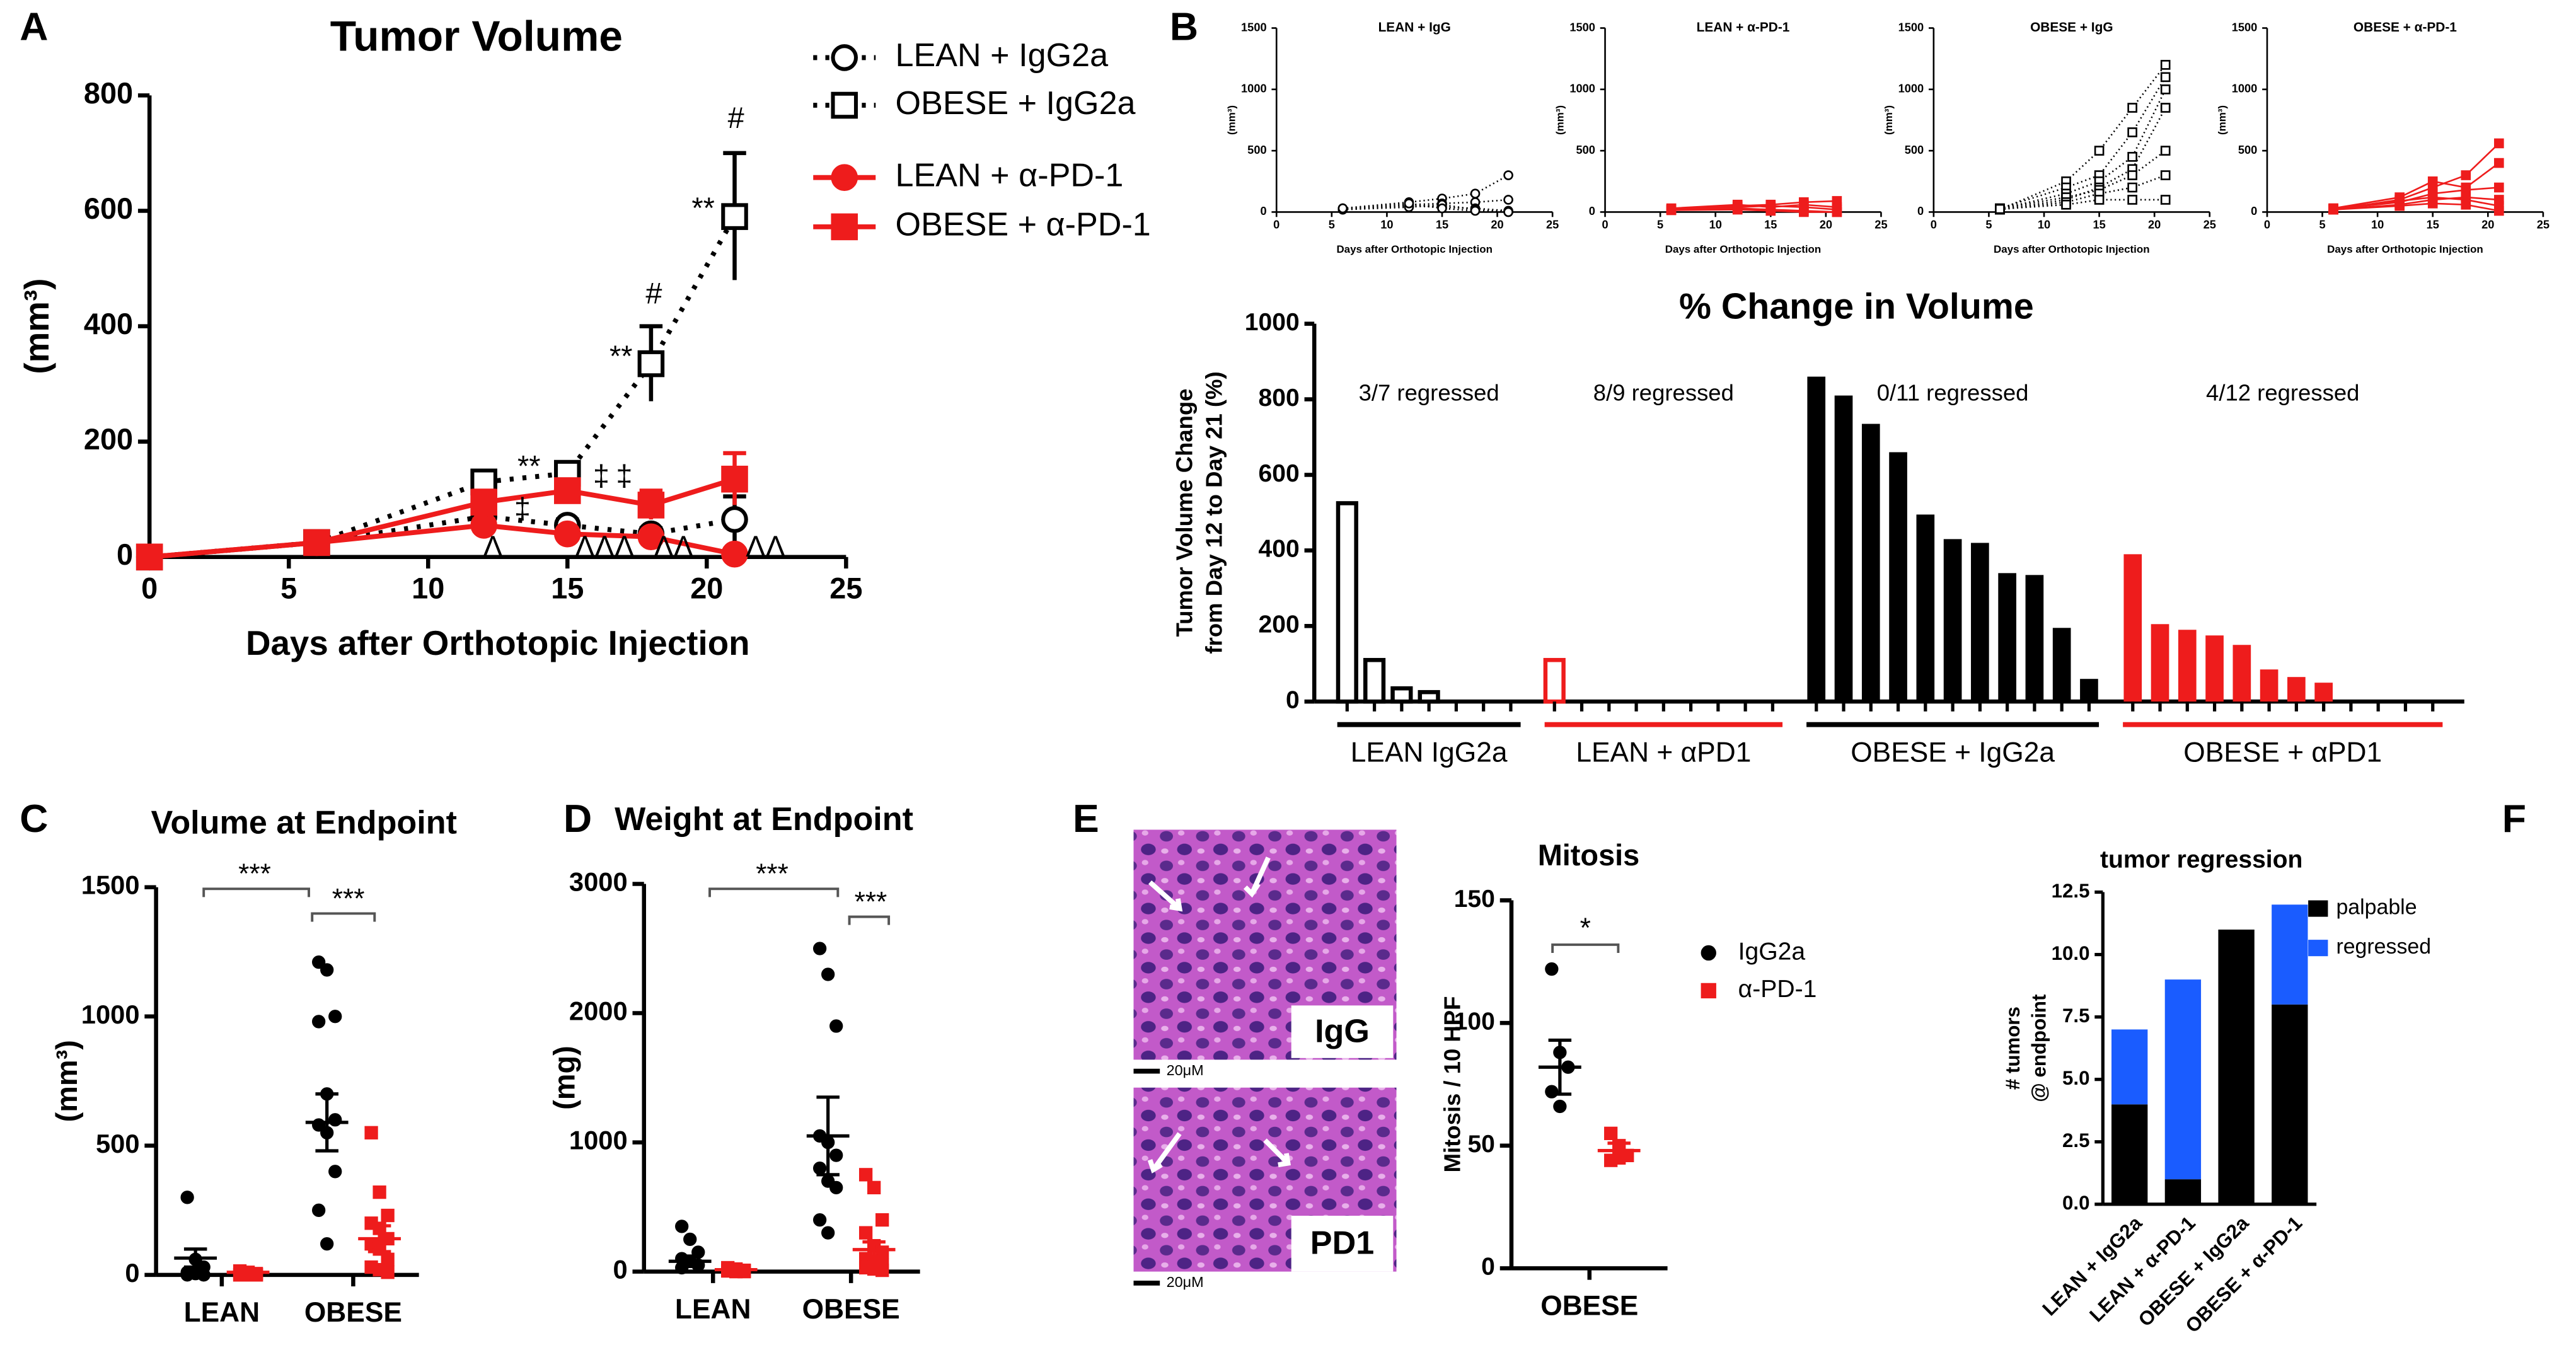  I want to click on chart-title: LEAN + IgG, so click(1415, 27).